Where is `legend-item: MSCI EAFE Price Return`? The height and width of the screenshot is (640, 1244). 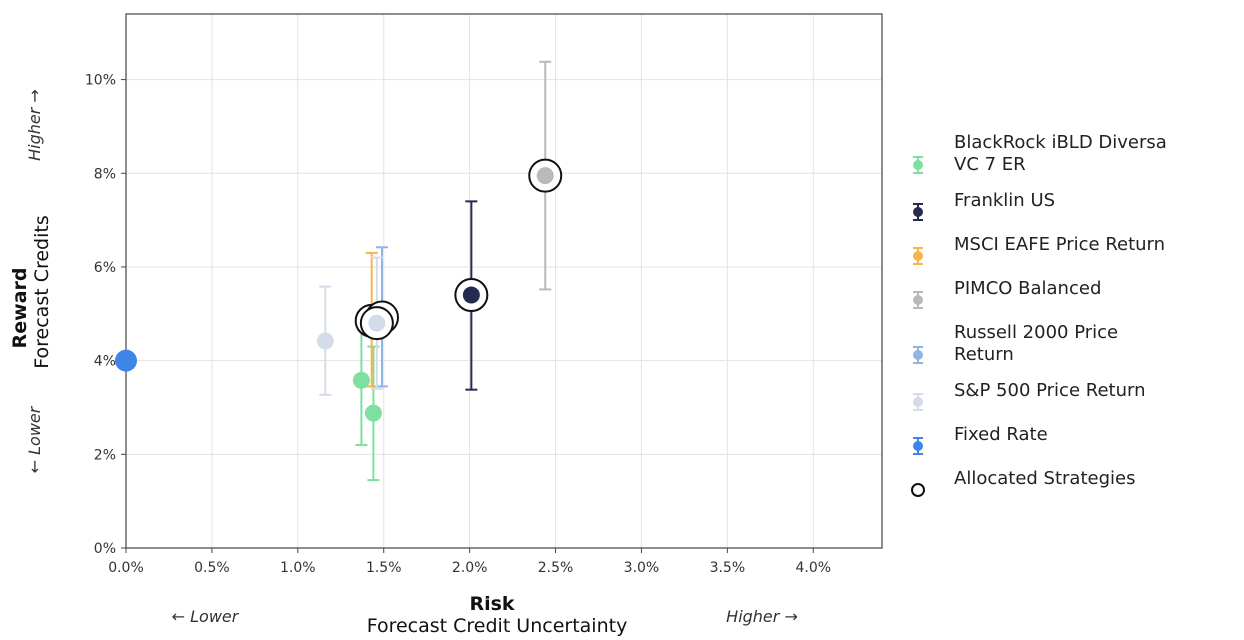 legend-item: MSCI EAFE Price Return is located at coordinates (1039, 249).